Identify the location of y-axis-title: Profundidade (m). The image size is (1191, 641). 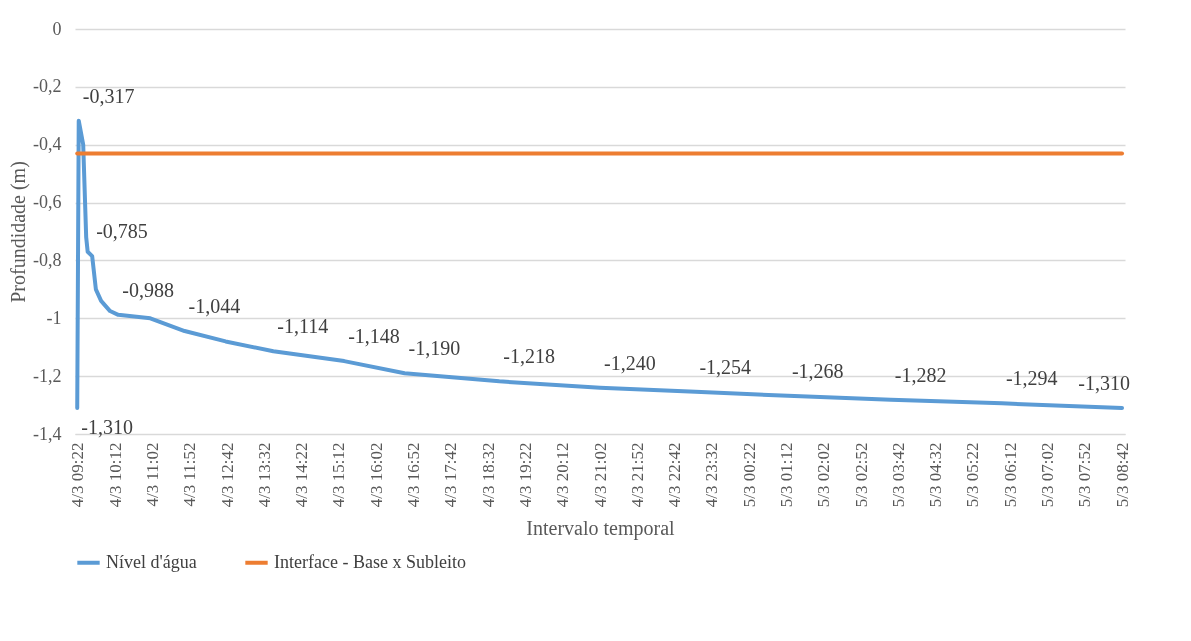
(19, 232).